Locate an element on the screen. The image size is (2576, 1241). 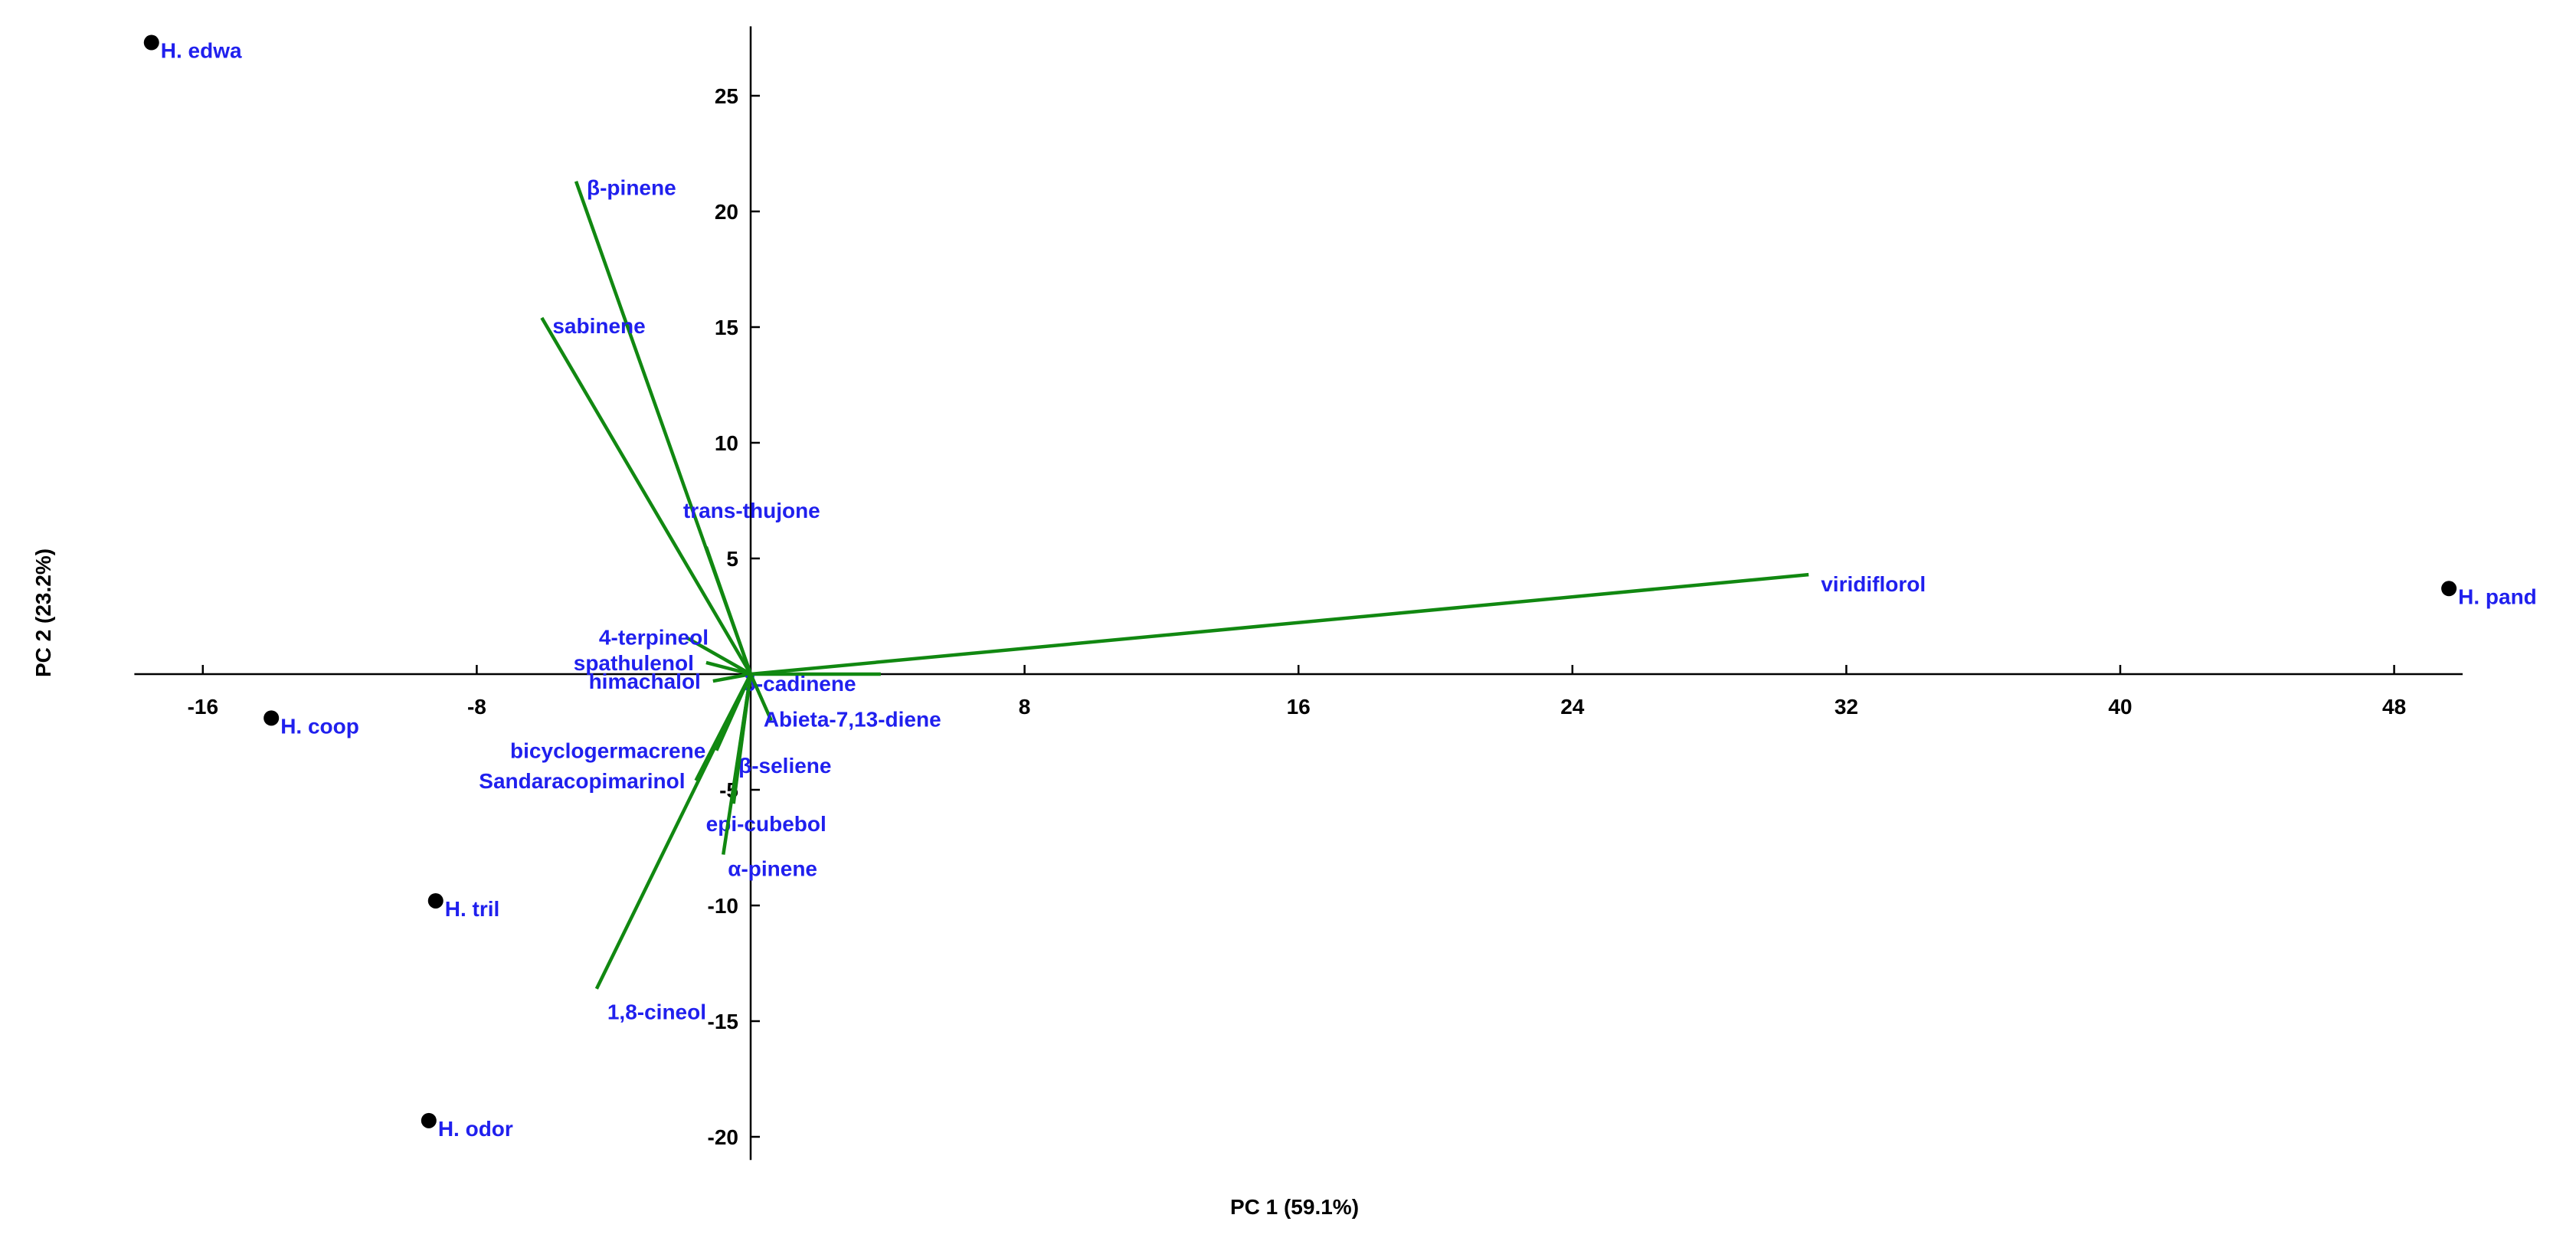
score-point-label: H. coop is located at coordinates (319, 726).